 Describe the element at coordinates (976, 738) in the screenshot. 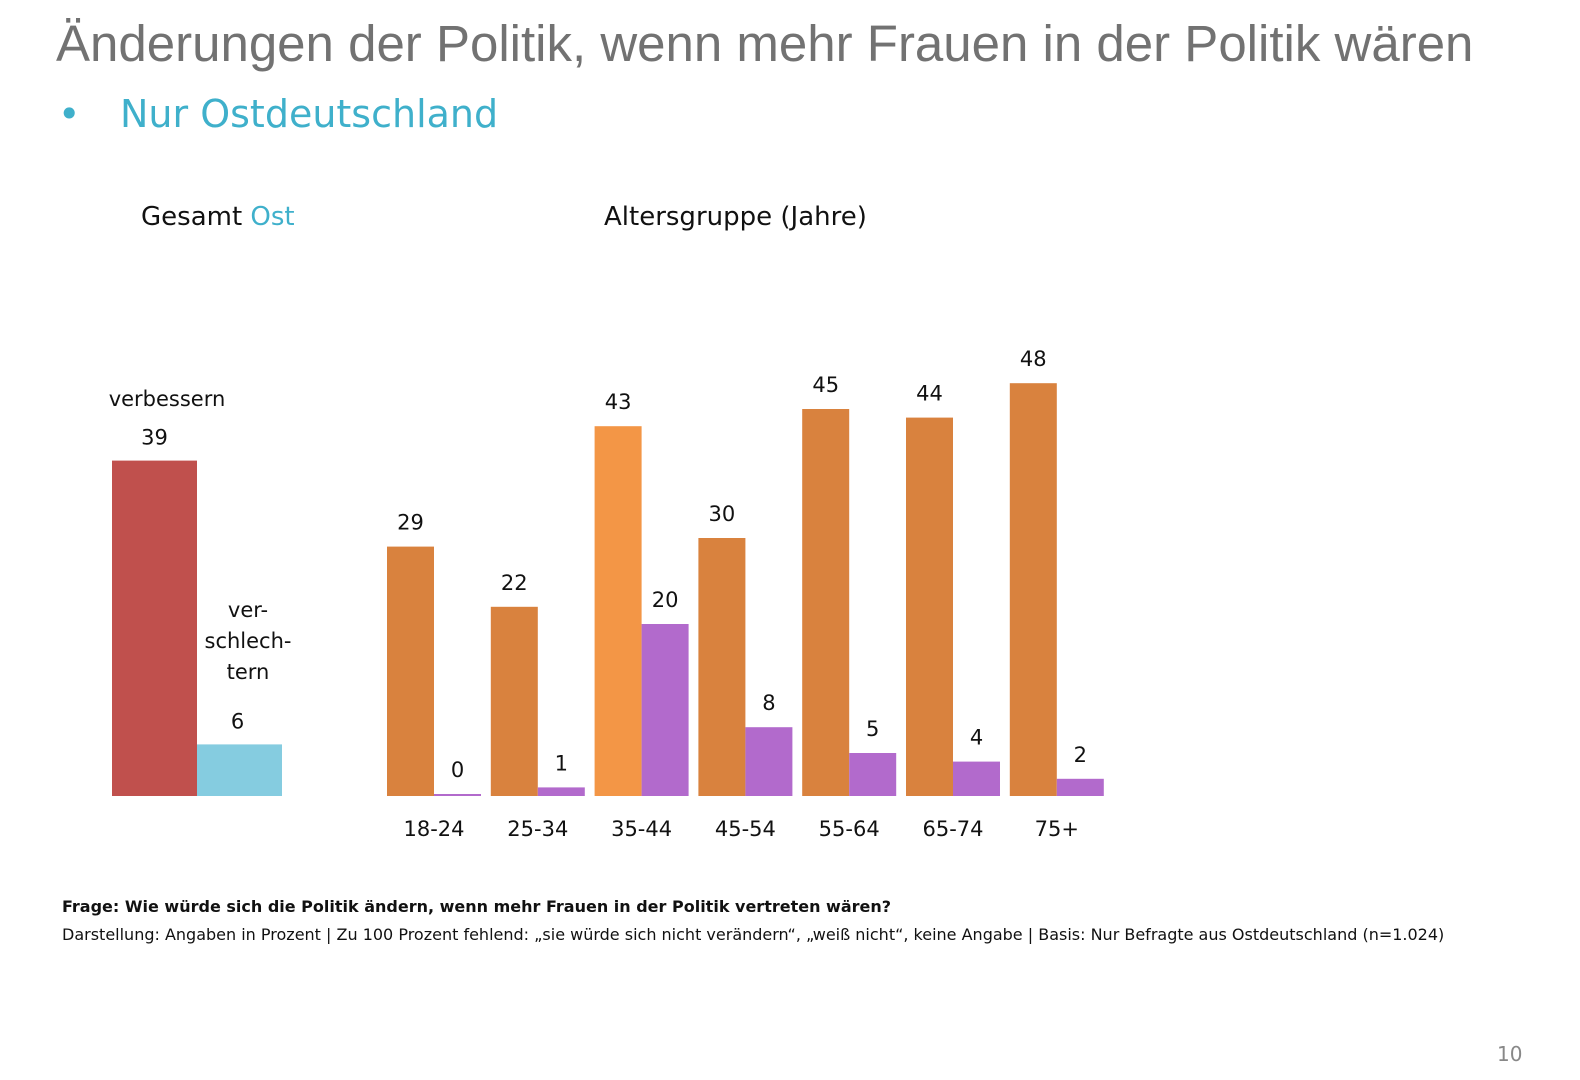

I see `data-label-verschlechtern-65-74: 4` at that location.